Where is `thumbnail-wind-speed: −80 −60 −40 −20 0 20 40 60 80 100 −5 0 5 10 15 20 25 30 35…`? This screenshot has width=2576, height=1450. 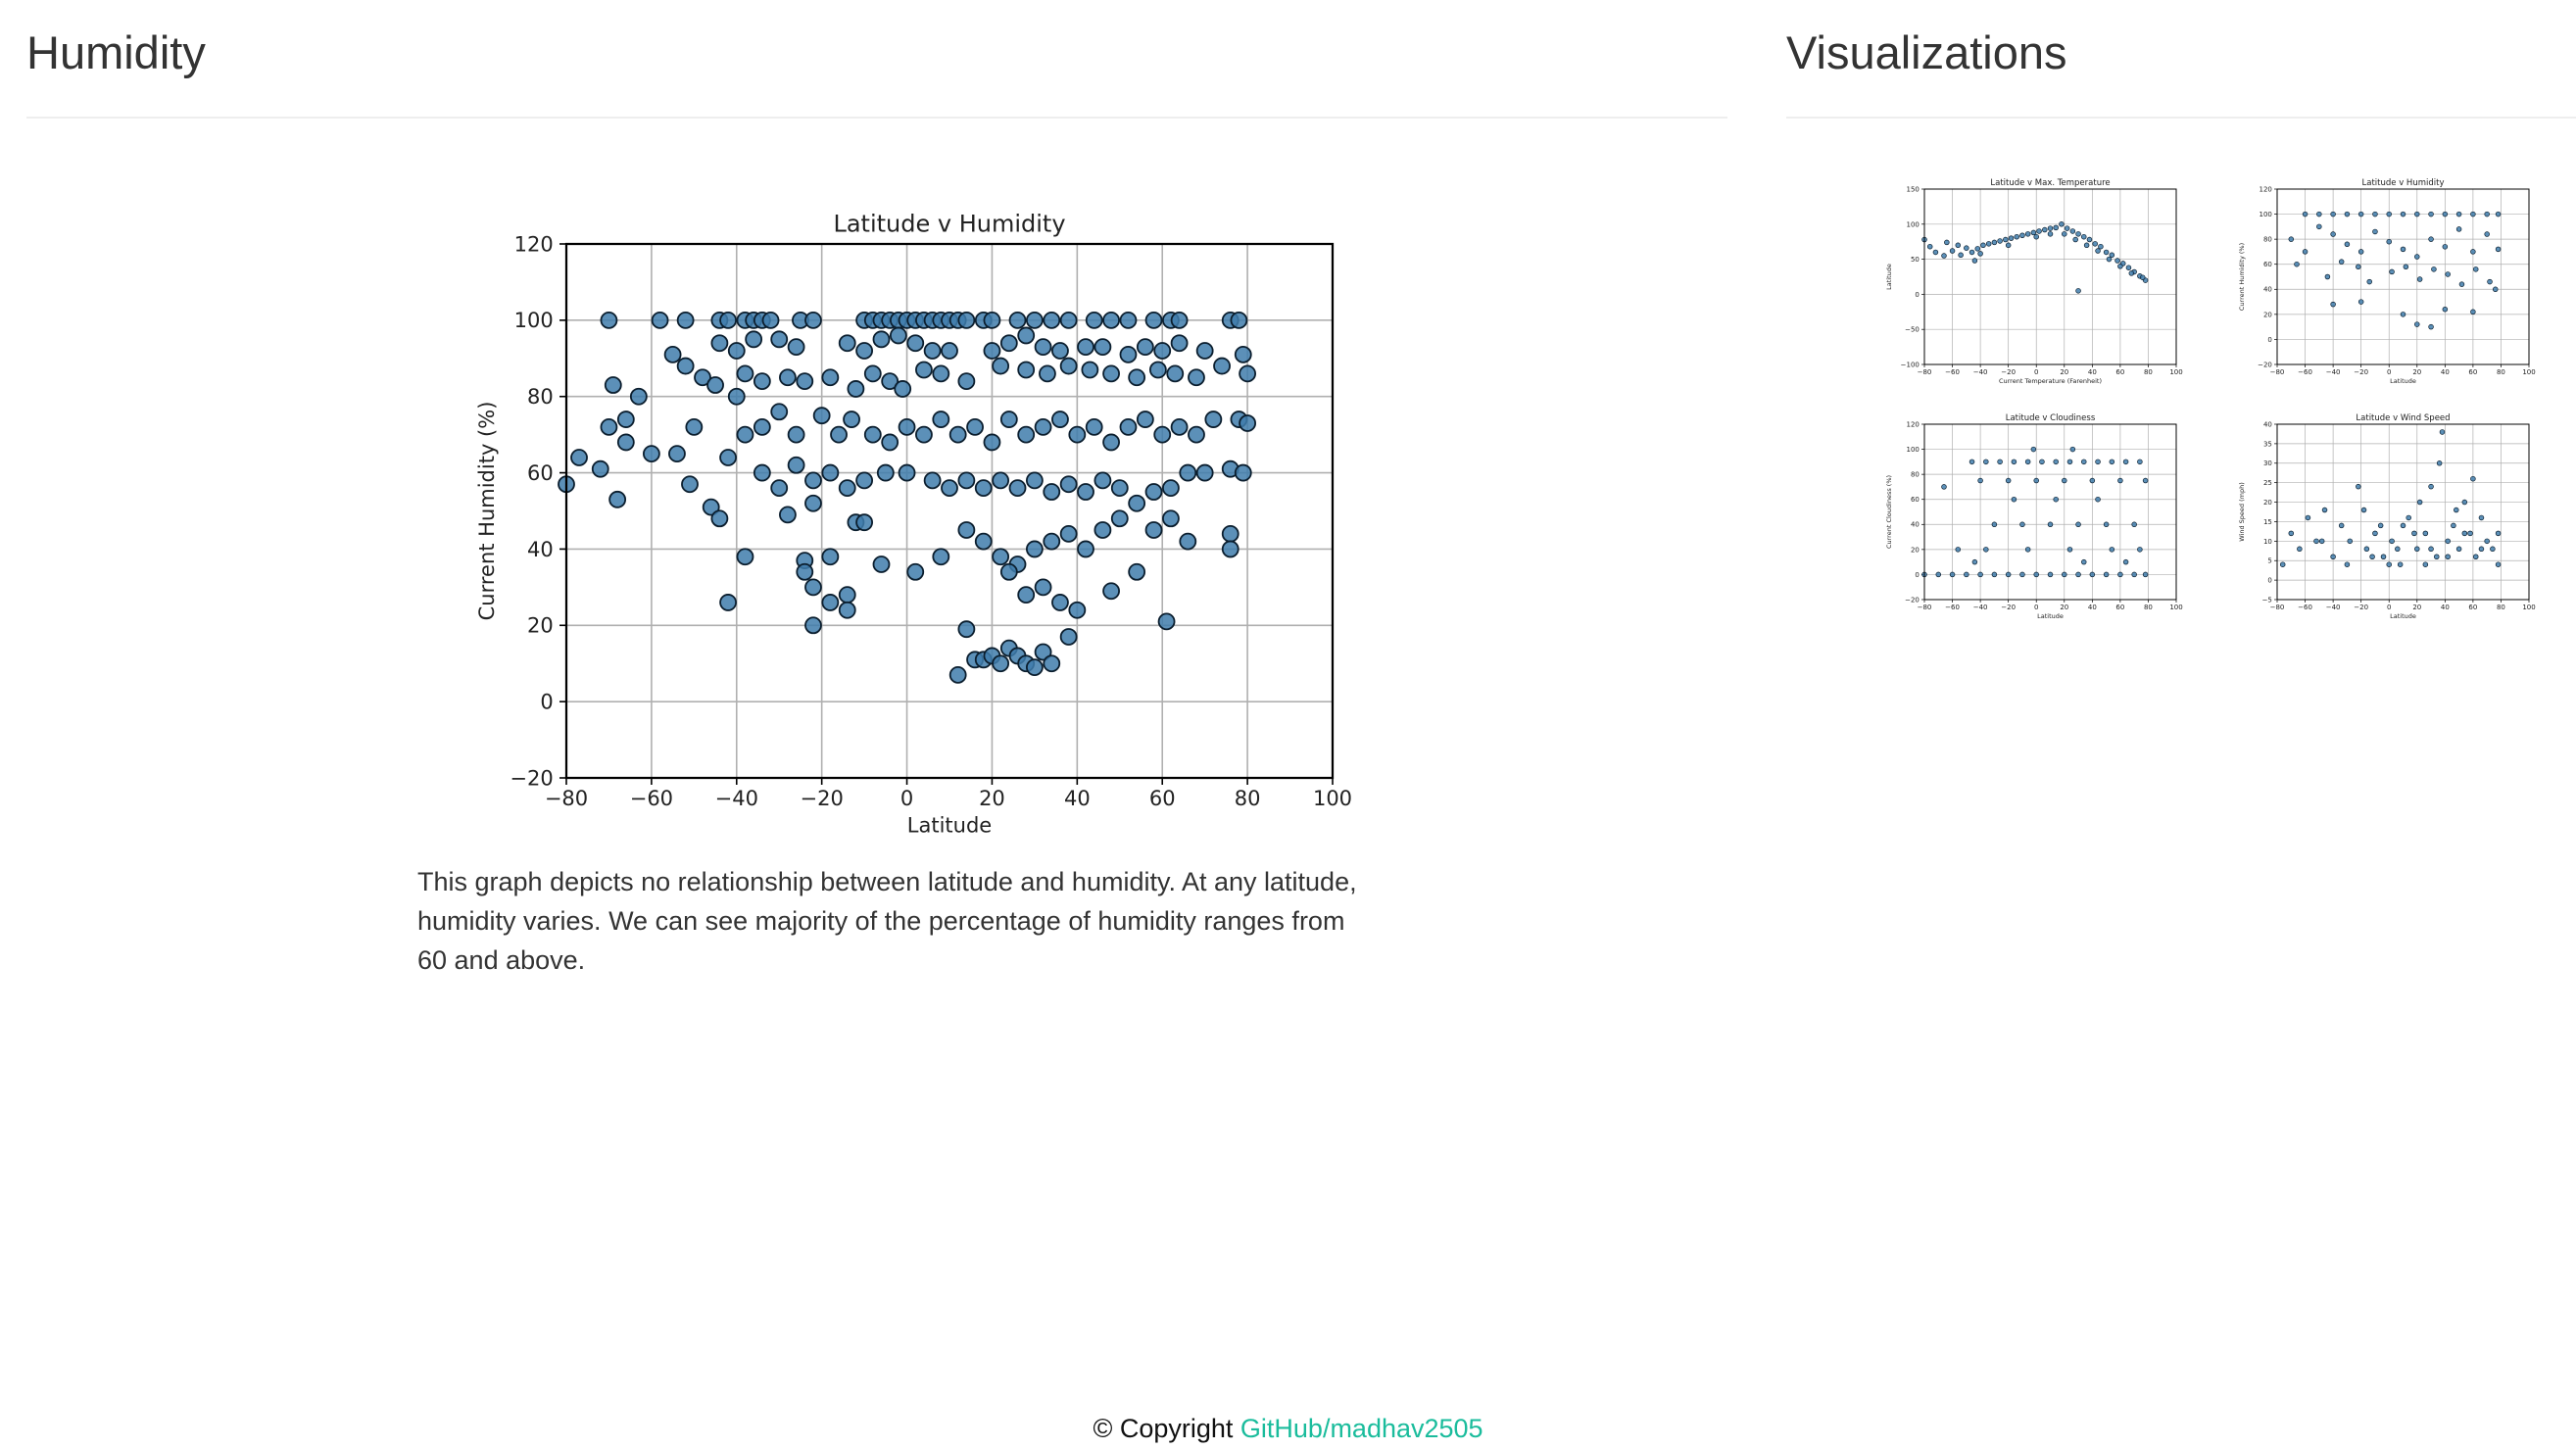 thumbnail-wind-speed: −80 −60 −40 −20 0 20 40 60 80 100 −5 0 5 10 15 20 25 30 35… is located at coordinates (2386, 520).